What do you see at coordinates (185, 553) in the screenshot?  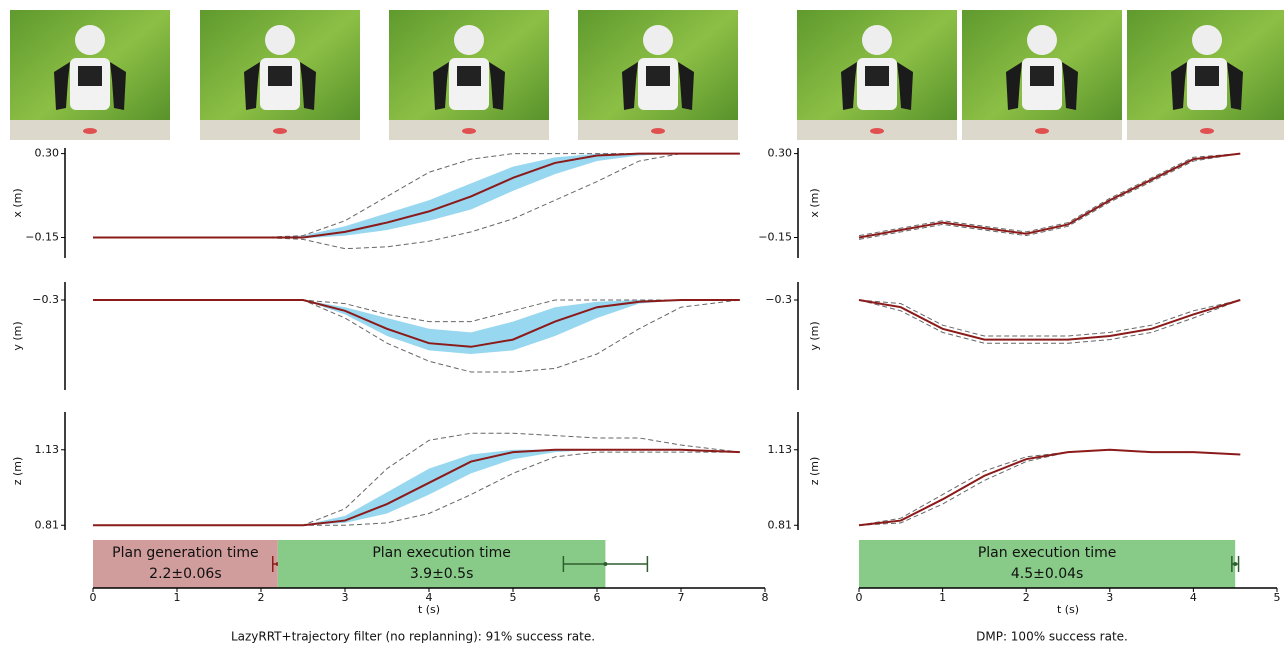 I see `bar-category: Plan generation time` at bounding box center [185, 553].